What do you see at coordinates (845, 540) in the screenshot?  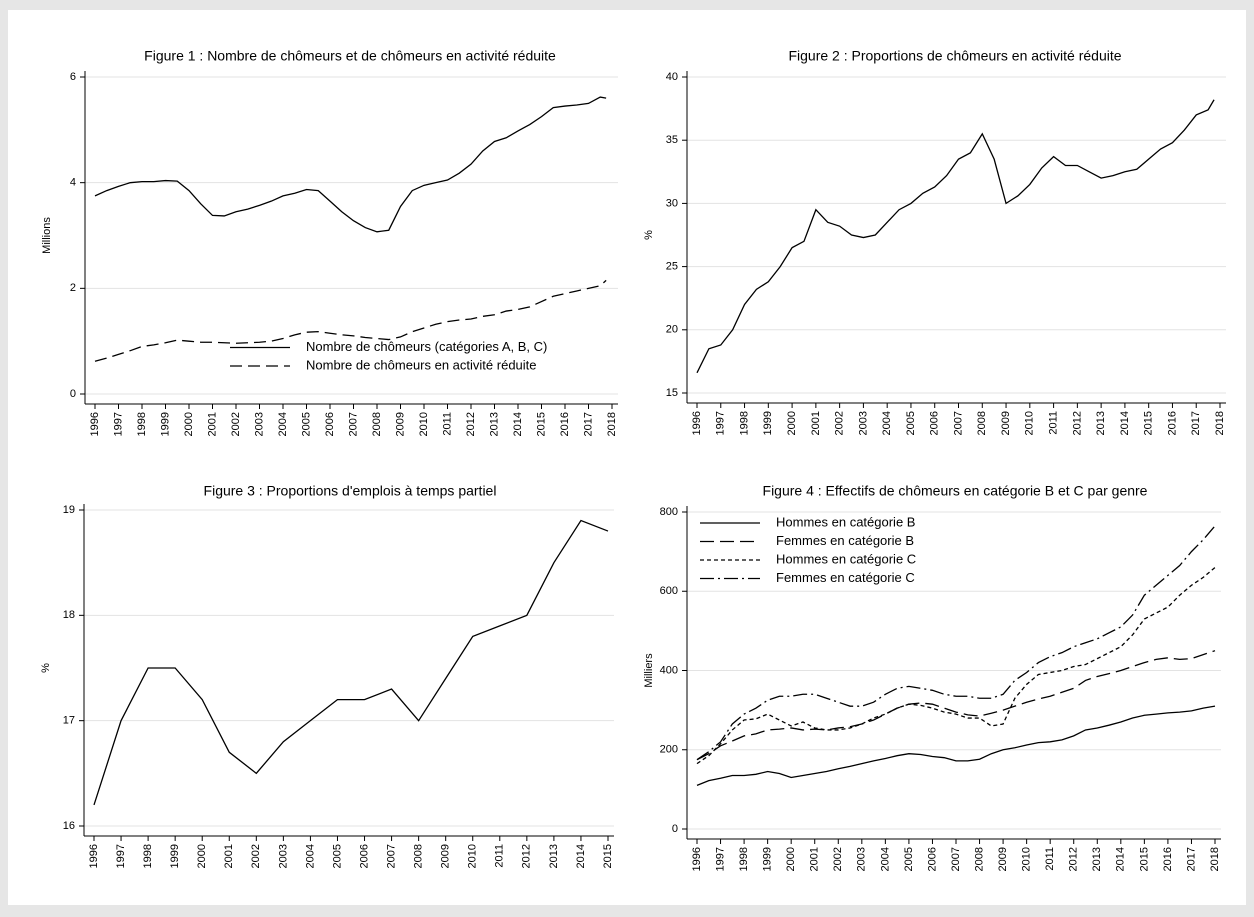 I see `legend-label: Femmes en catégorie B` at bounding box center [845, 540].